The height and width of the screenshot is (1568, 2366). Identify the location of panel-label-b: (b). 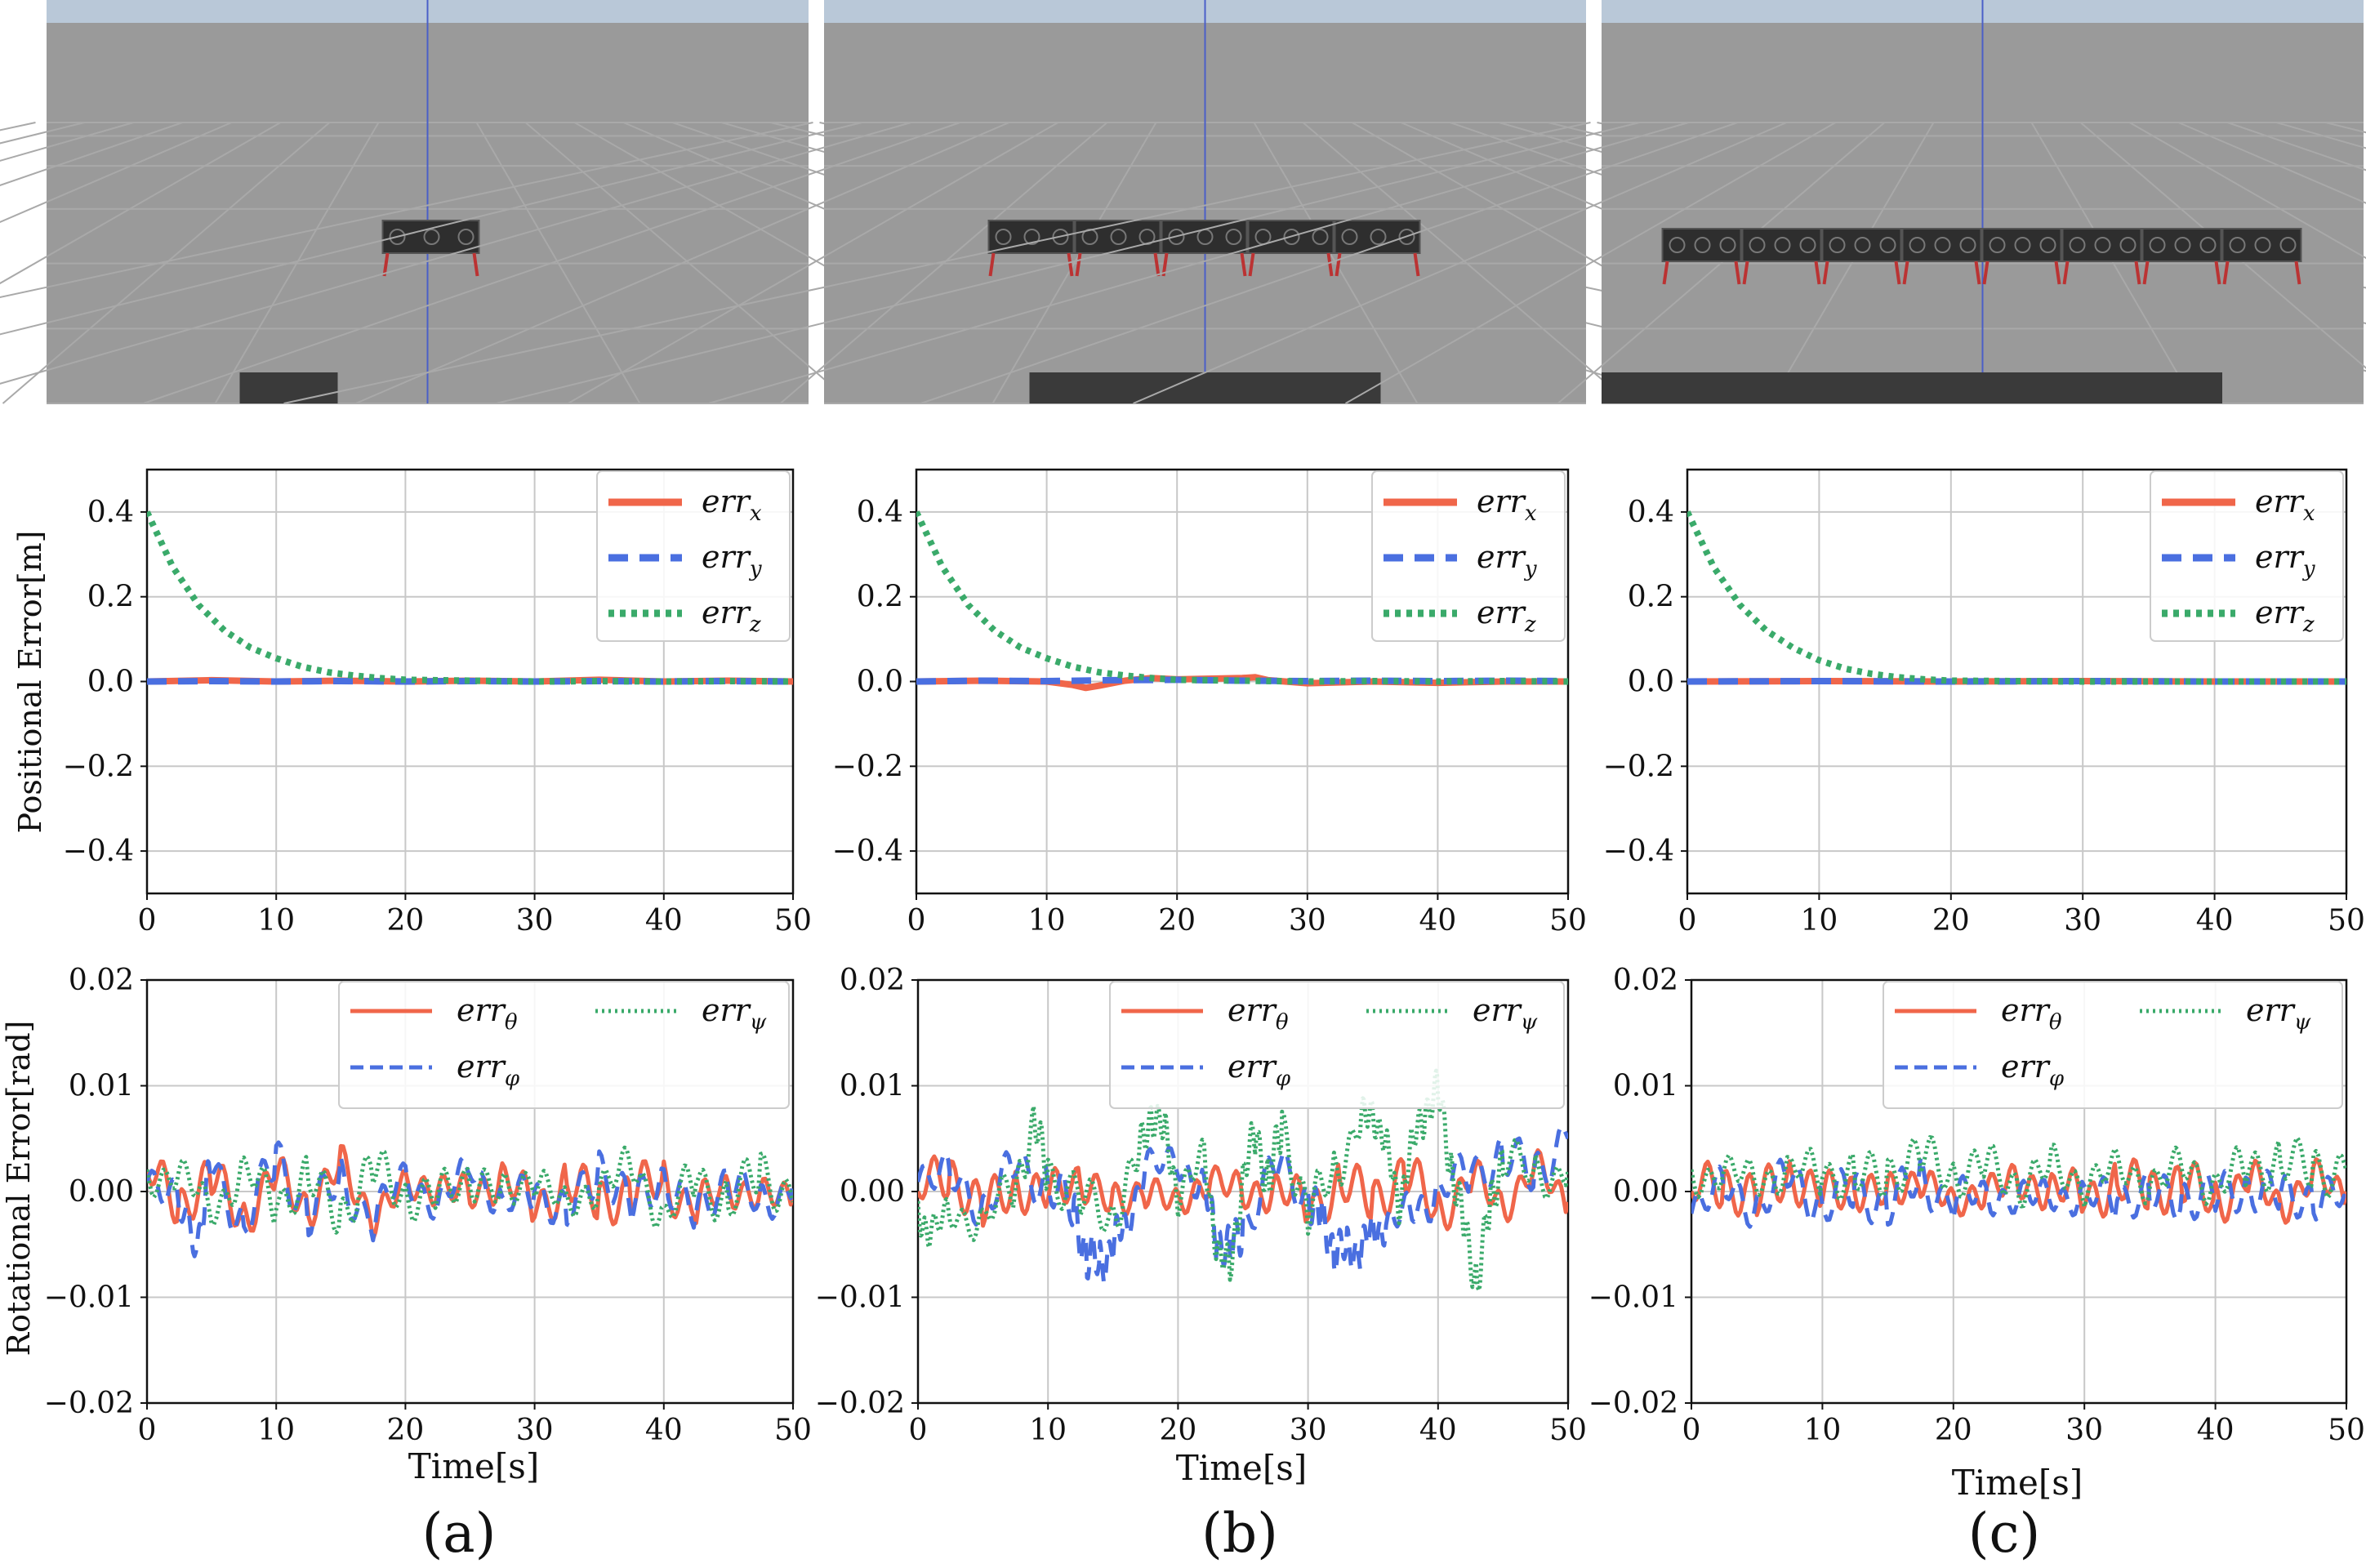
(1239, 1533).